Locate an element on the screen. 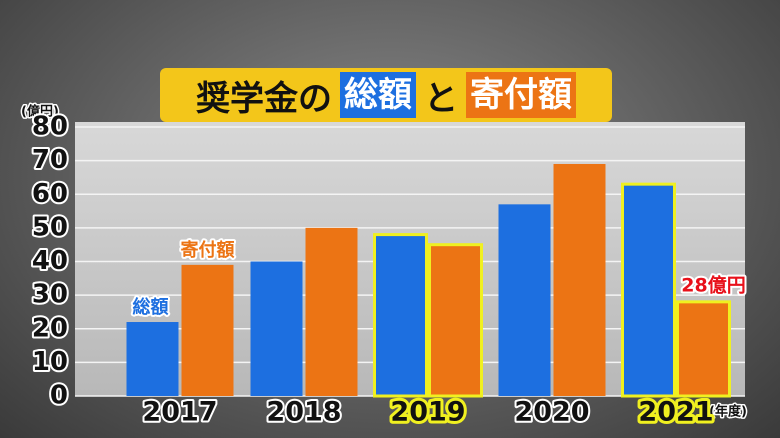 Image resolution: width=780 pixels, height=438 pixels. legend-label: 寄付額 is located at coordinates (208, 250).